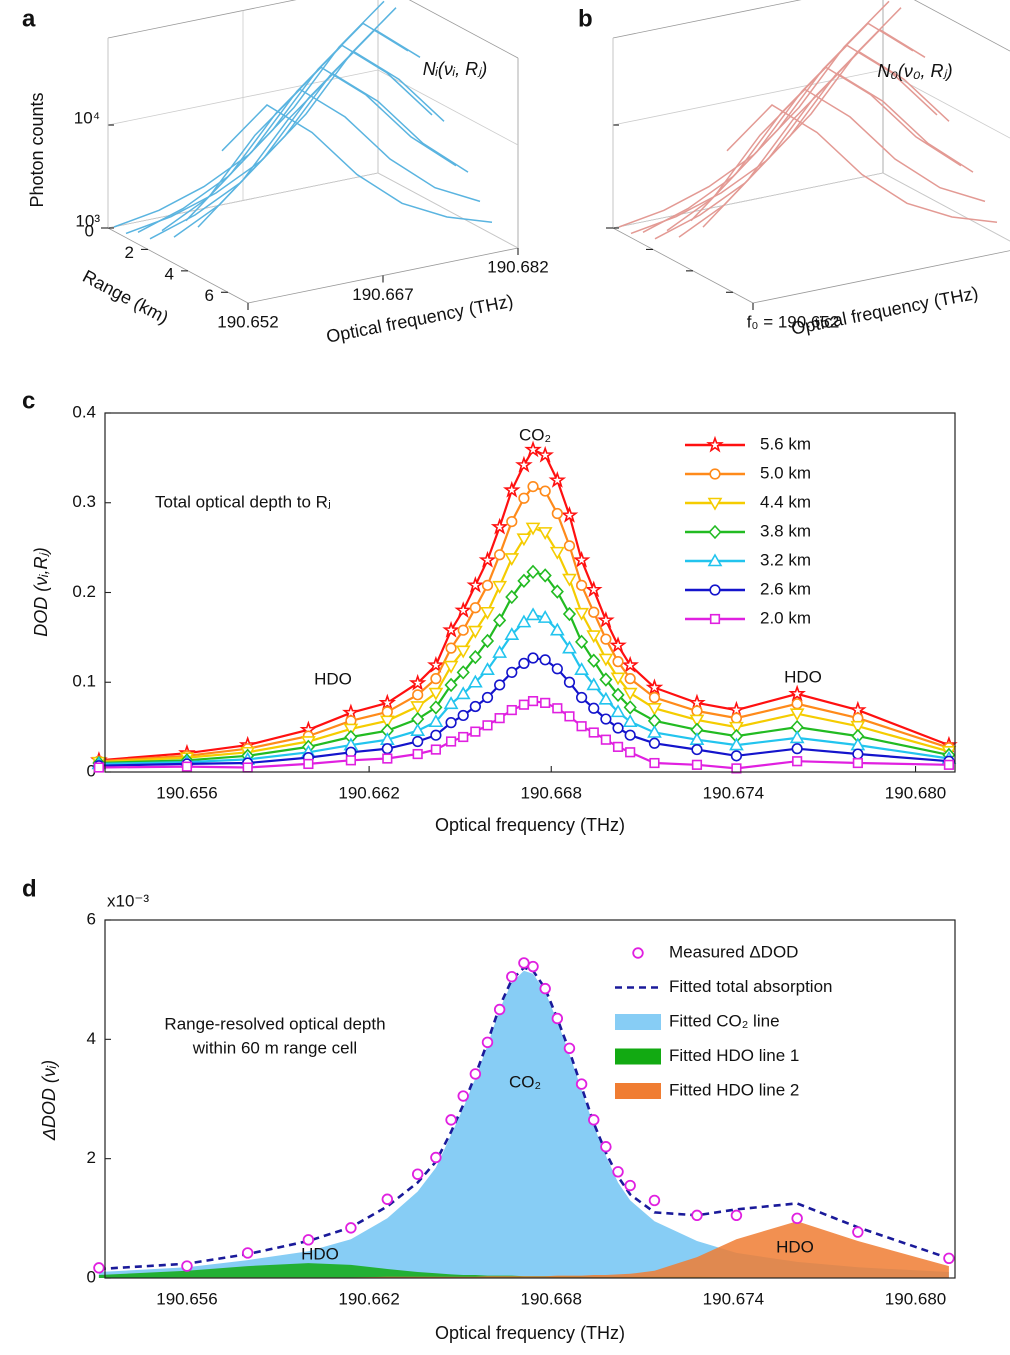 The width and height of the screenshot is (1010, 1355). Describe the element at coordinates (785, 617) in the screenshot. I see `legend-label: 2.0 km` at that location.